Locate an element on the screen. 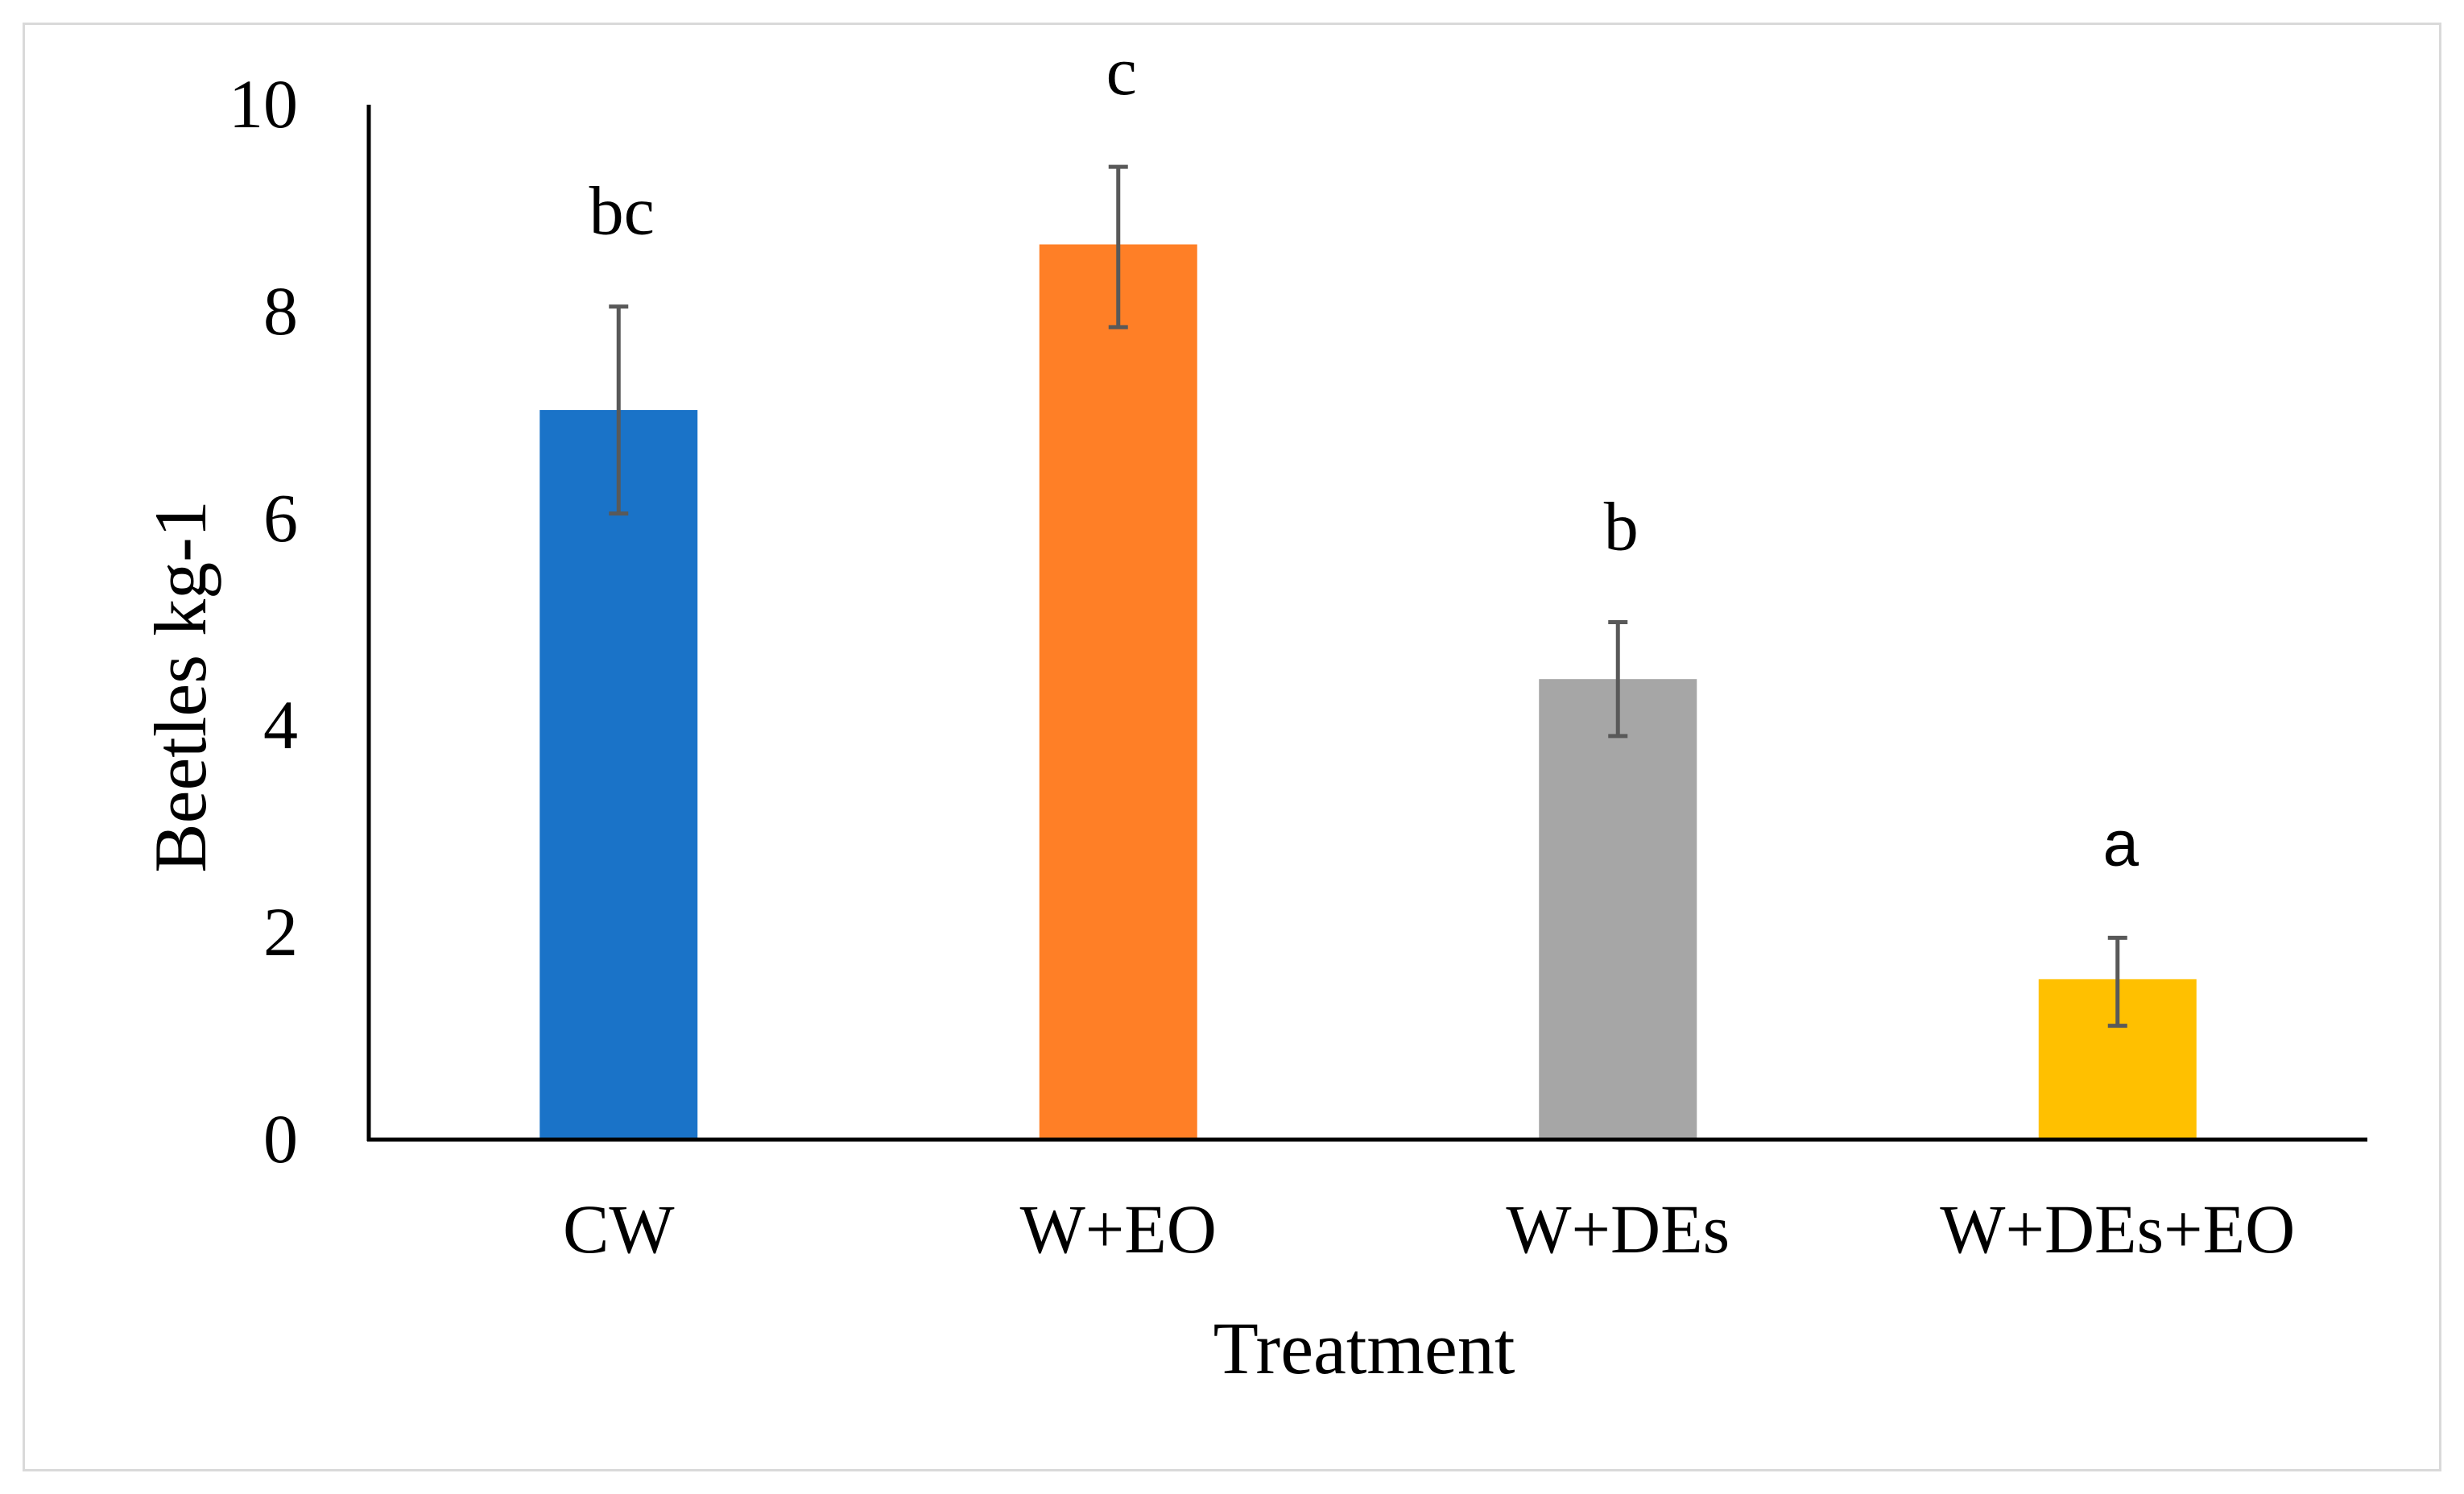 This screenshot has width=2464, height=1494. x-tick-label: W+DEs is located at coordinates (1618, 1229).